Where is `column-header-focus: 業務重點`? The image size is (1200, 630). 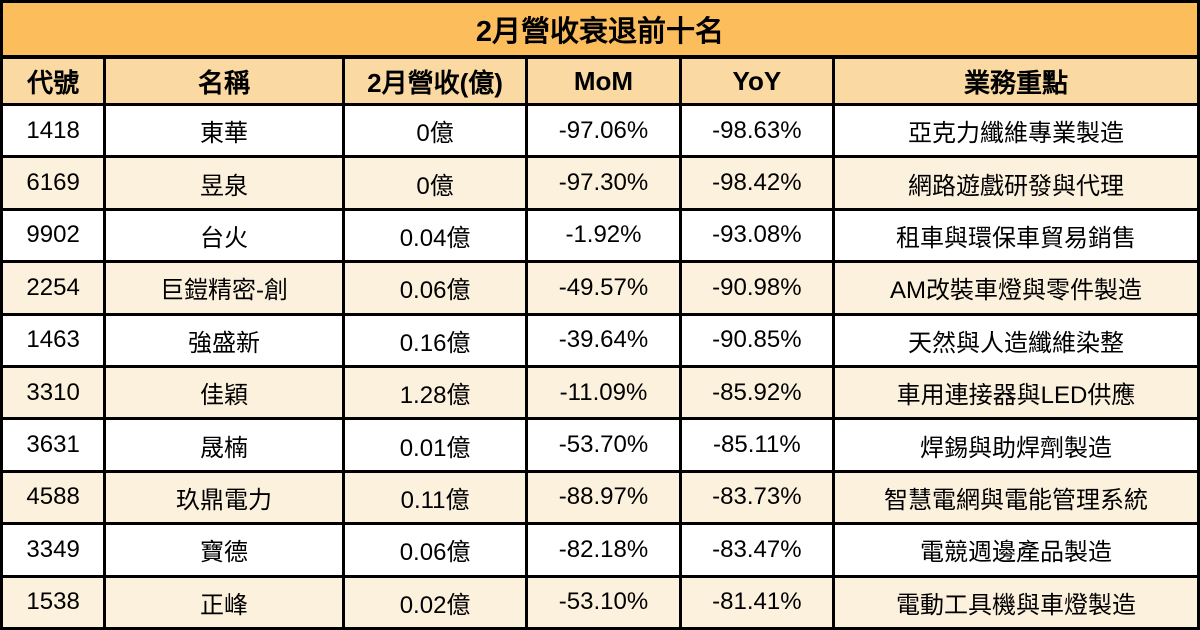 column-header-focus: 業務重點 is located at coordinates (1016, 80).